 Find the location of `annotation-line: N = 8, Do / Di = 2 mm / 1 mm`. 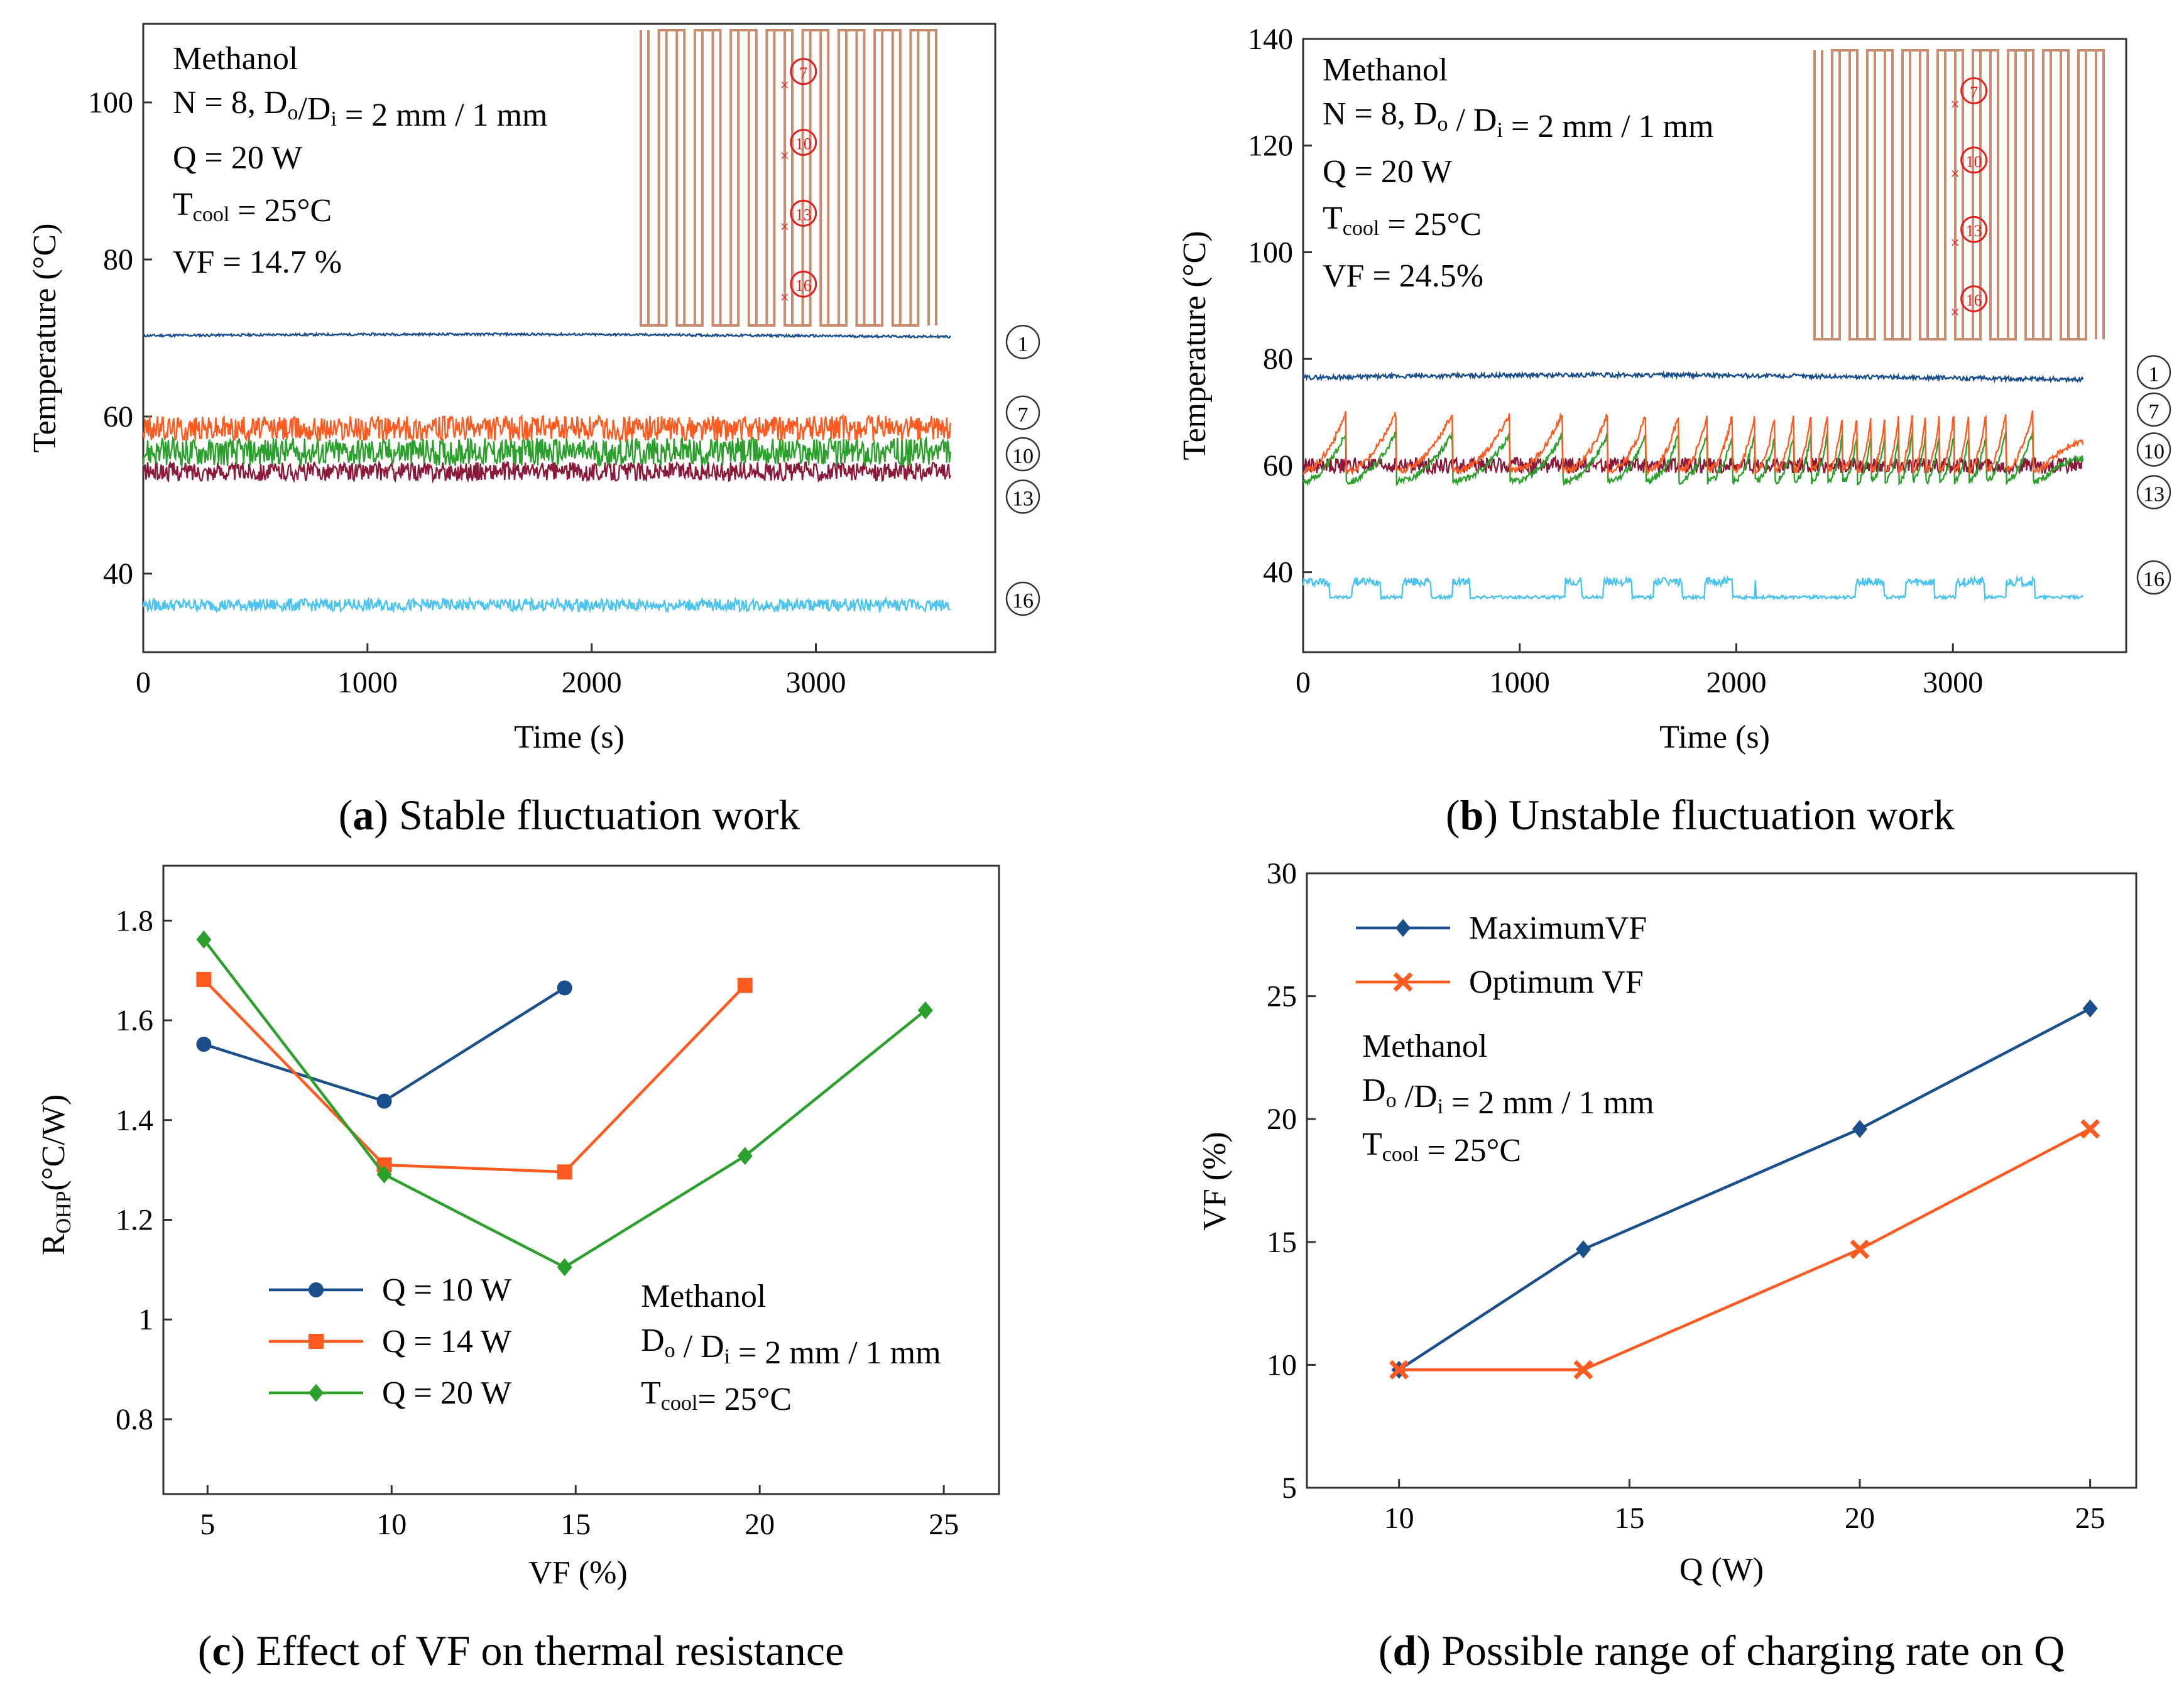

annotation-line: N = 8, Do / Di = 2 mm / 1 mm is located at coordinates (1518, 121).